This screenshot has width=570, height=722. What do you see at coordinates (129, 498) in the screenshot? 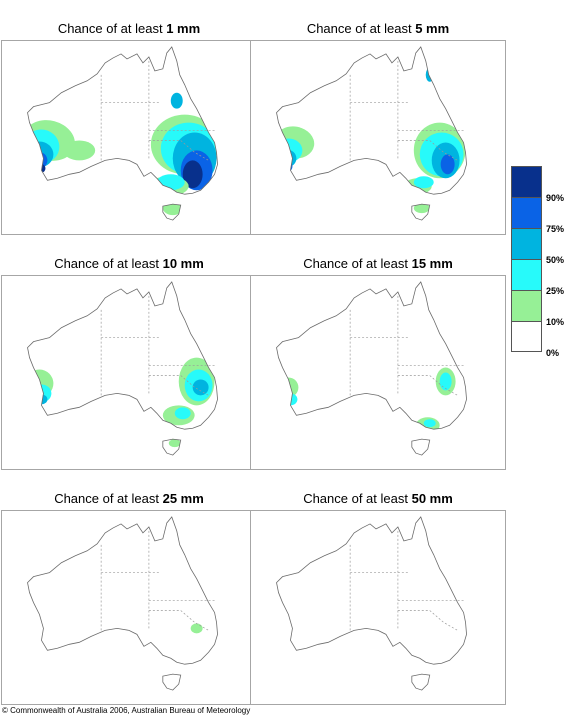
I see `panel-title: Chance of at least 25 mm` at bounding box center [129, 498].